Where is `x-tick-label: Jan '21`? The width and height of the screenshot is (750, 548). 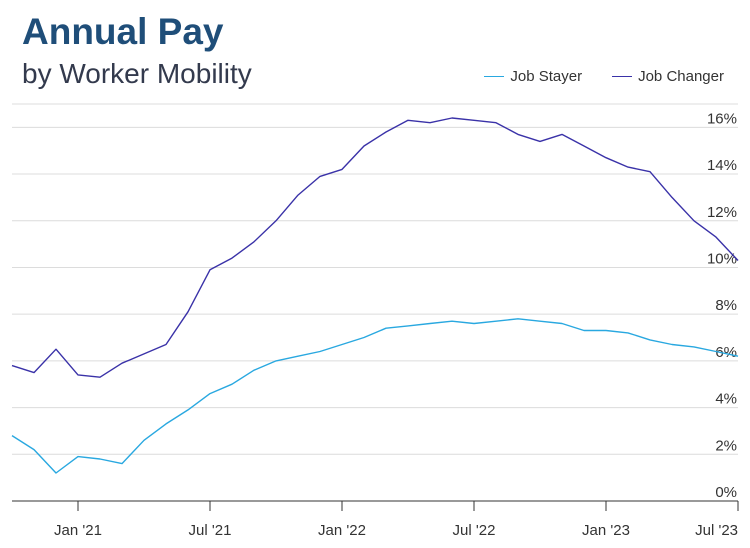
x-tick-label: Jan '21 is located at coordinates (78, 530).